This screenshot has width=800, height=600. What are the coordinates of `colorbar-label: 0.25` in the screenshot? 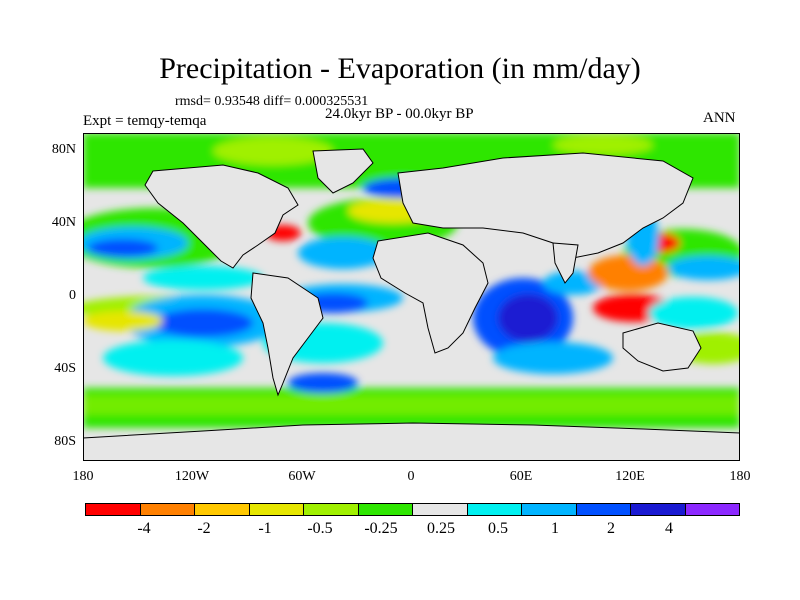 It's located at (441, 528).